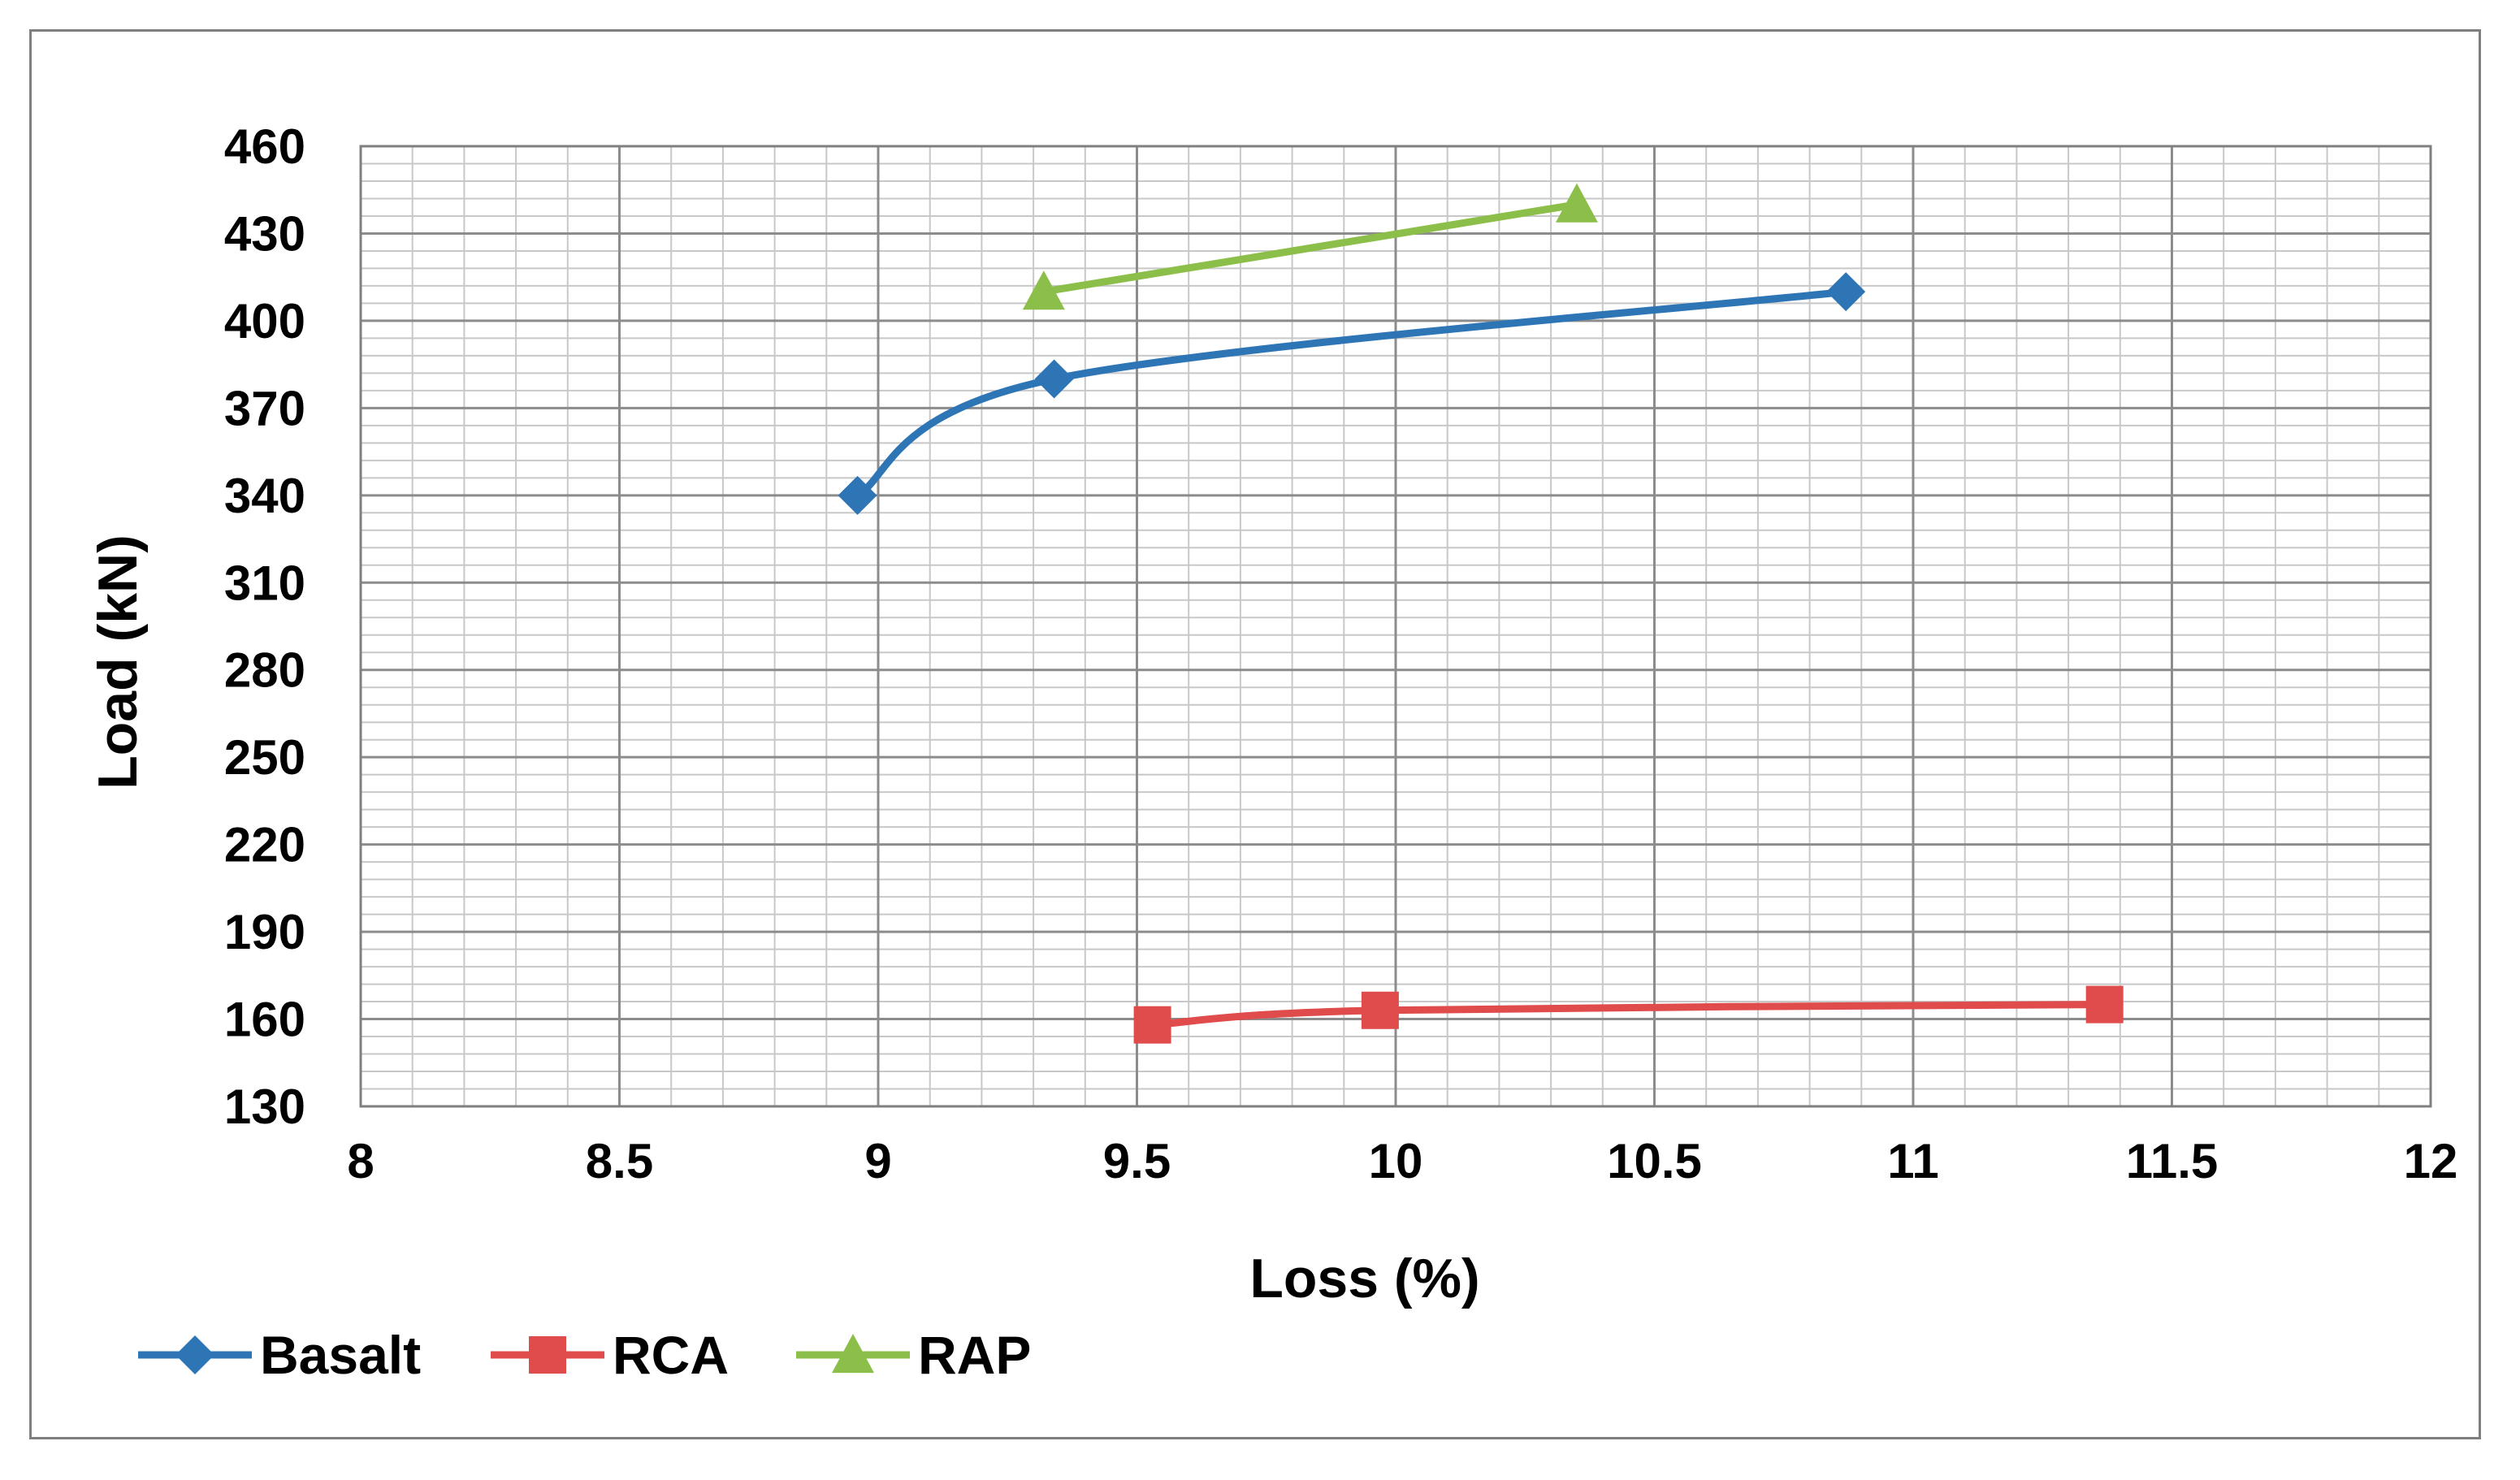  I want to click on x-tick-label: 10.5, so click(1655, 1161).